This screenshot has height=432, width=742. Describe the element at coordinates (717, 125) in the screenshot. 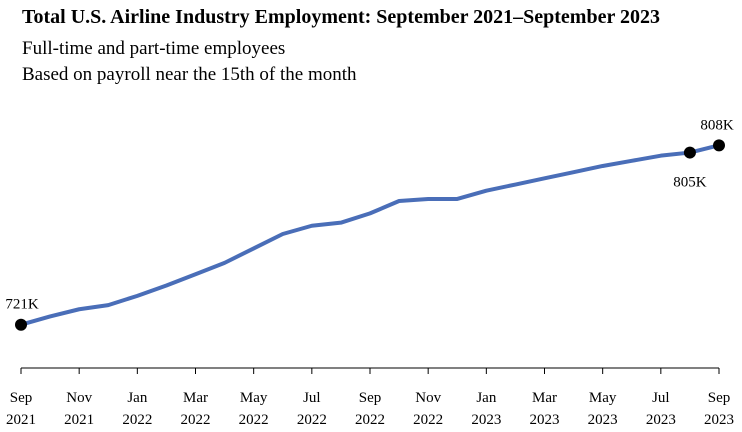

I see `data-label: 808K` at that location.